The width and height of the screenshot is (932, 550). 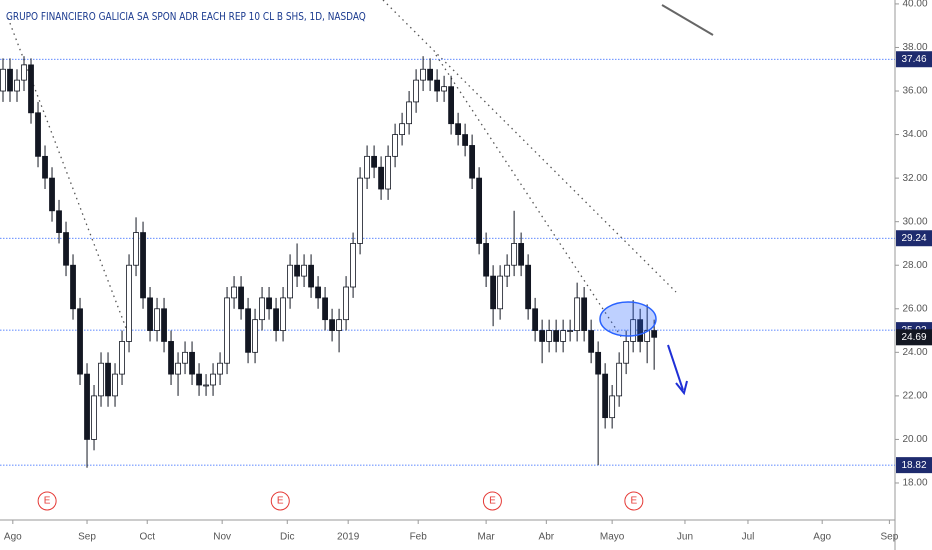 I want to click on y-tick-label: 38.00, so click(x=914, y=47).